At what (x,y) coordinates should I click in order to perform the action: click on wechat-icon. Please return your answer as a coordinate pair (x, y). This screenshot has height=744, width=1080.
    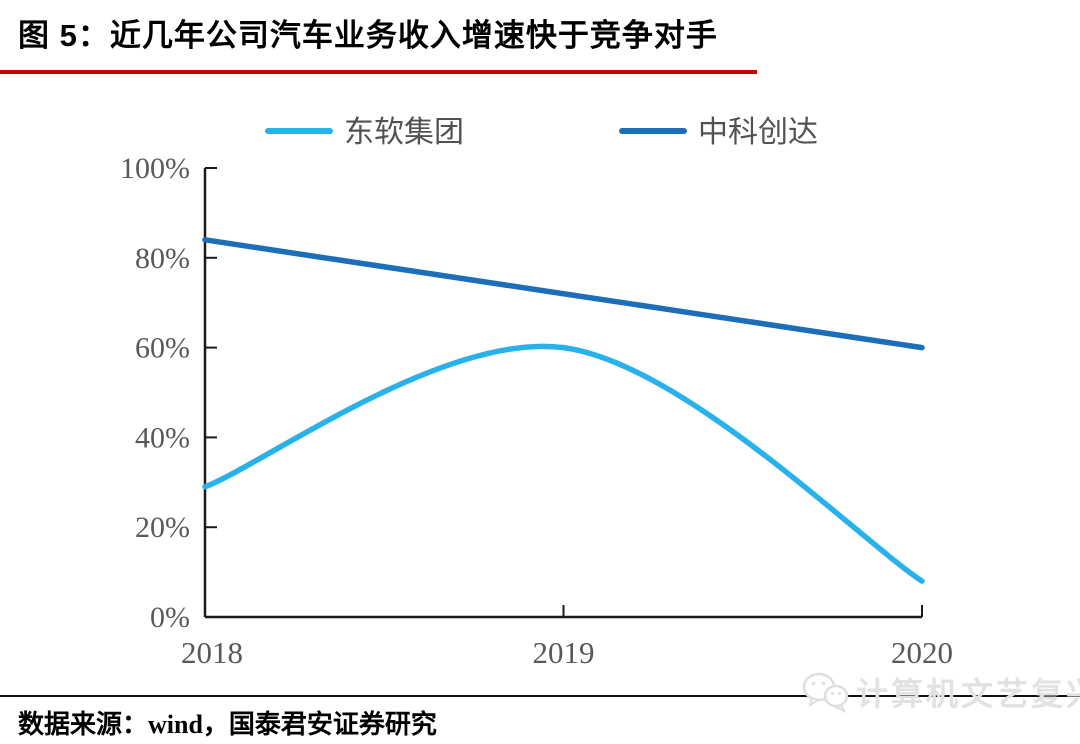
    Looking at the image, I should click on (825, 693).